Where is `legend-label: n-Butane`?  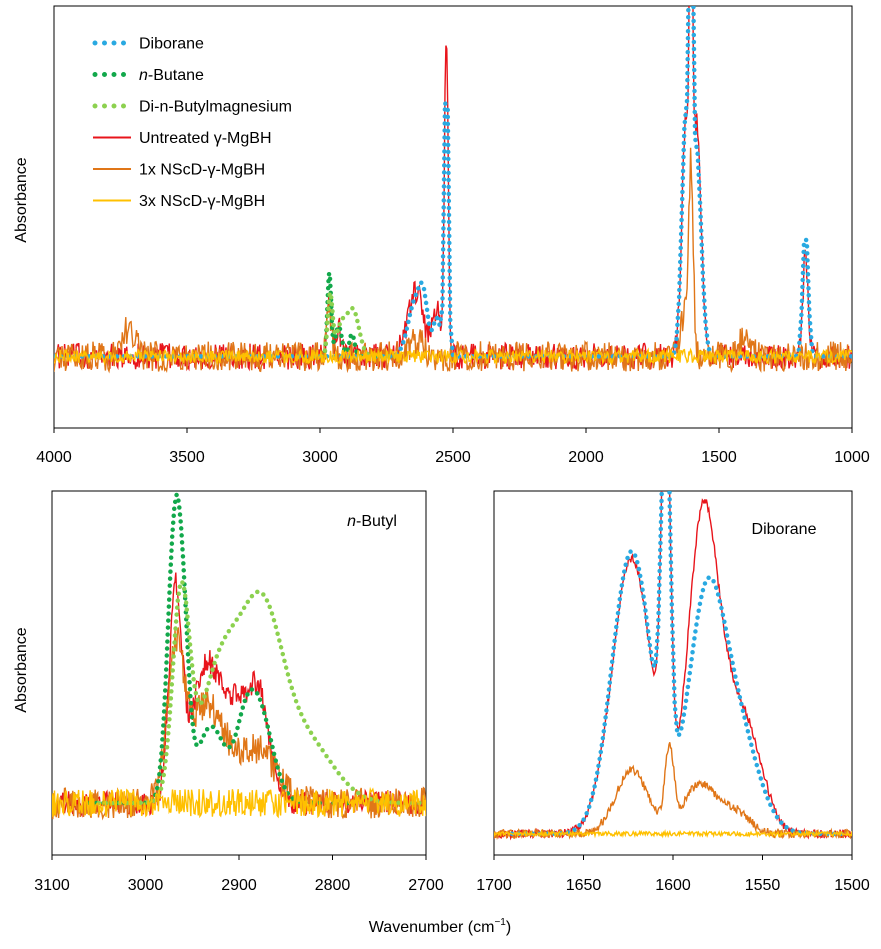
legend-label: n-Butane is located at coordinates (171, 75).